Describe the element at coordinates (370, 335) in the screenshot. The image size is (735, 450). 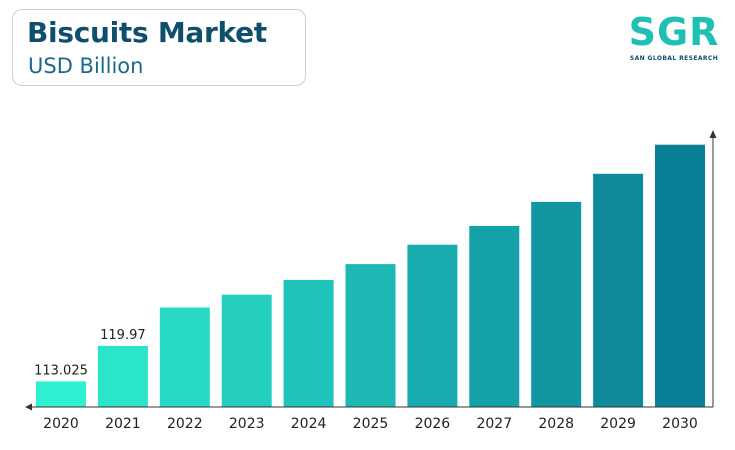
I see `bar-2025` at that location.